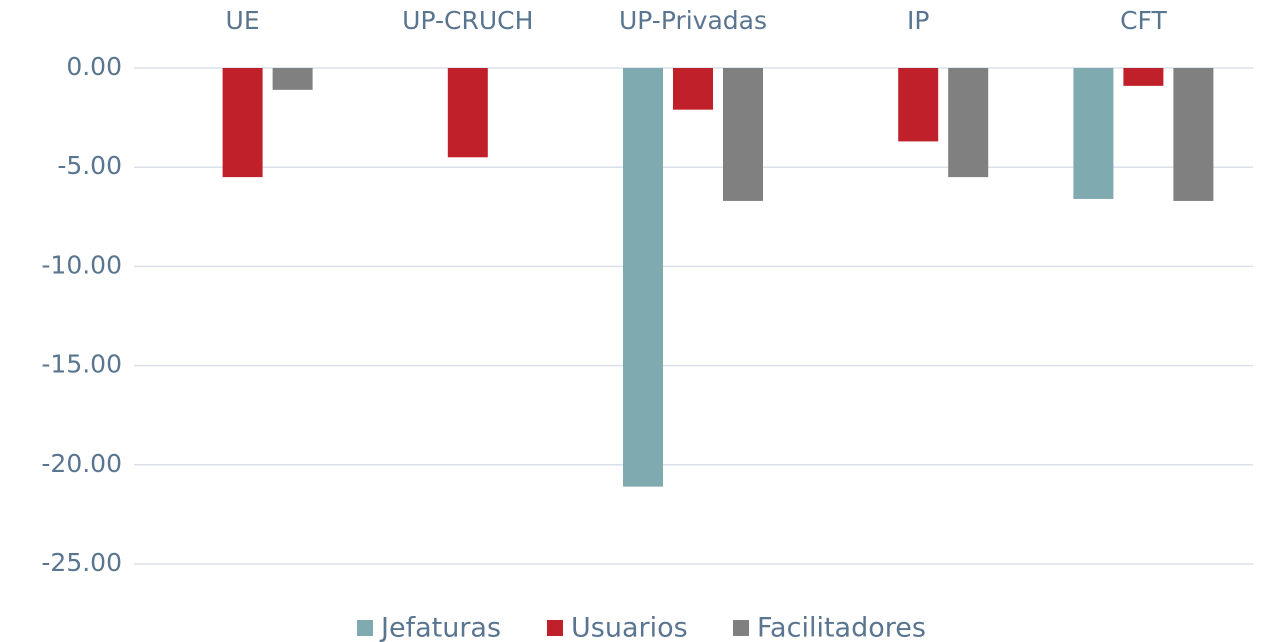  Describe the element at coordinates (467, 20) in the screenshot. I see `x-tick-label: UP-CRUCH` at that location.